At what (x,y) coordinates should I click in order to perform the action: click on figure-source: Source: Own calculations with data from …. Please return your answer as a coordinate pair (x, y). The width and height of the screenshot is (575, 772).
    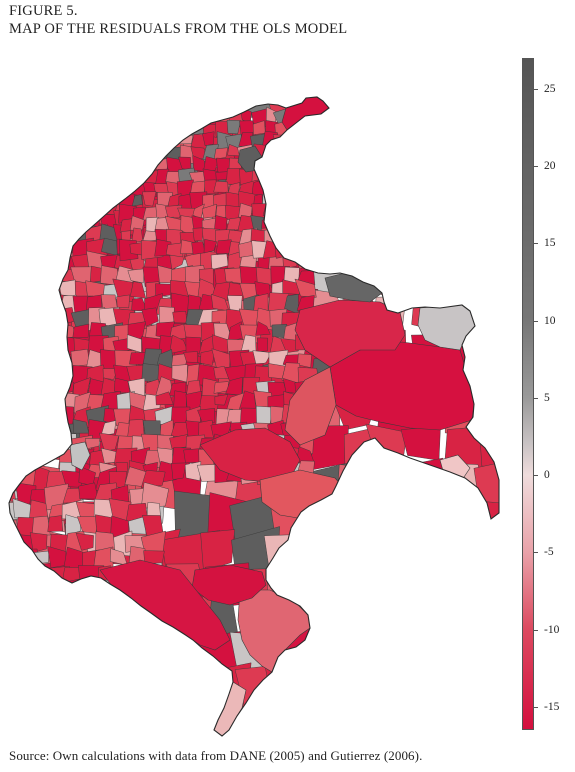
    Looking at the image, I should click on (216, 755).